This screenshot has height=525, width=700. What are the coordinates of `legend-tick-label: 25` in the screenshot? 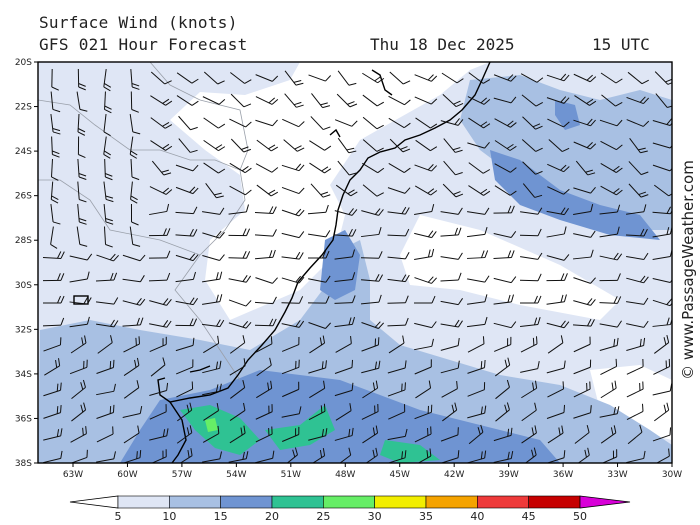 It's located at (323, 516).